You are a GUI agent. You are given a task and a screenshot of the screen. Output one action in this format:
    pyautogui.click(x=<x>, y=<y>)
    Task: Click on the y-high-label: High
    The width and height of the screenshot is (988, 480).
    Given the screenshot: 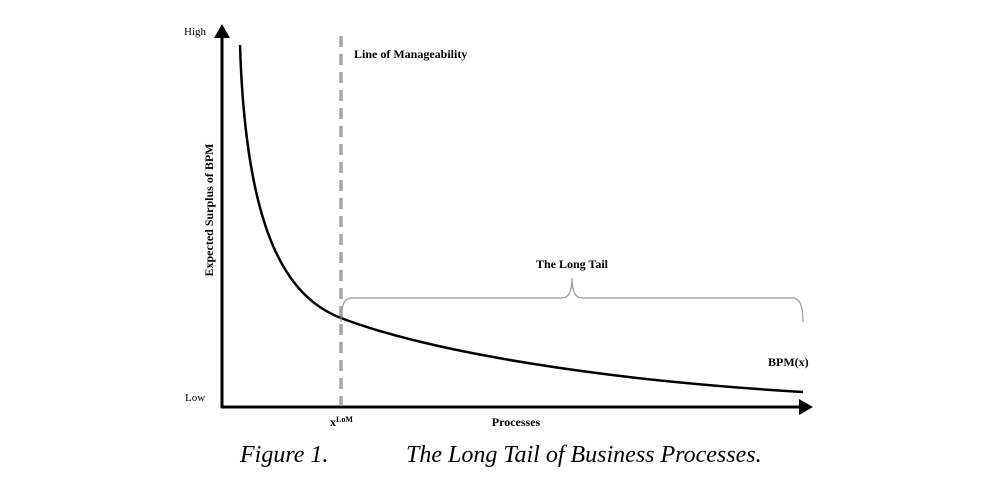 What is the action you would take?
    pyautogui.click(x=195, y=32)
    